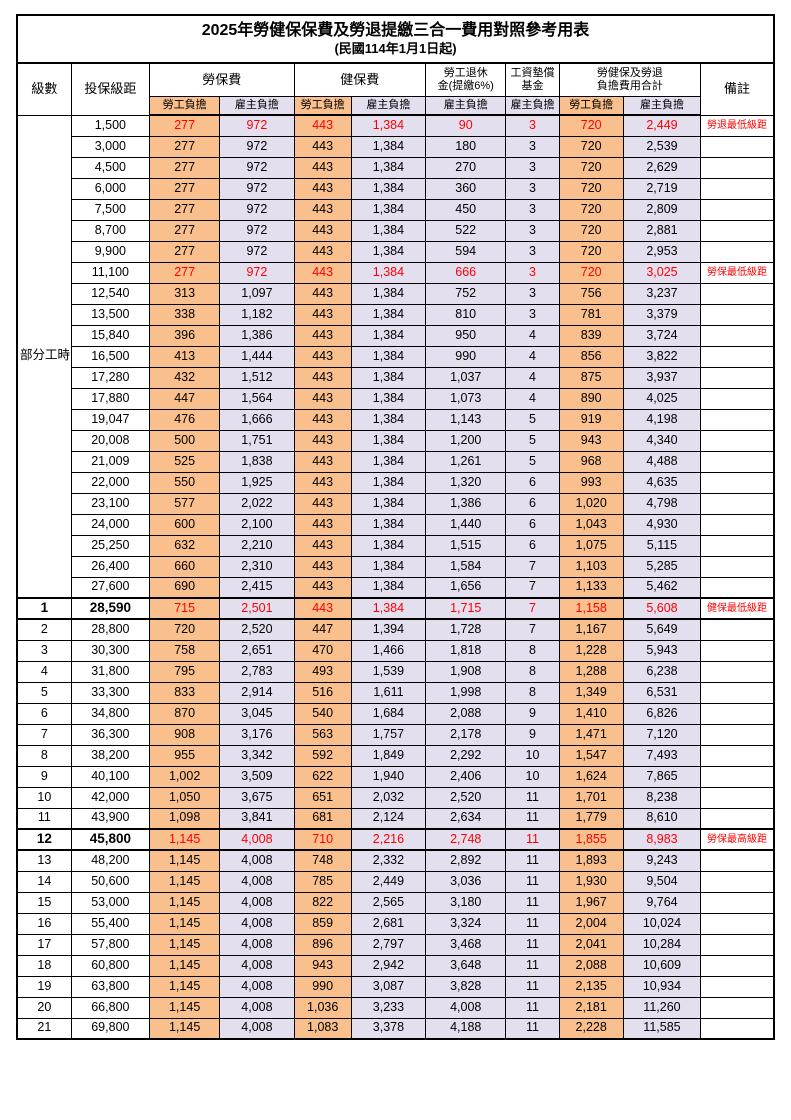 This screenshot has width=791, height=1120. I want to click on fund-employer-cell: 10, so click(532, 776).